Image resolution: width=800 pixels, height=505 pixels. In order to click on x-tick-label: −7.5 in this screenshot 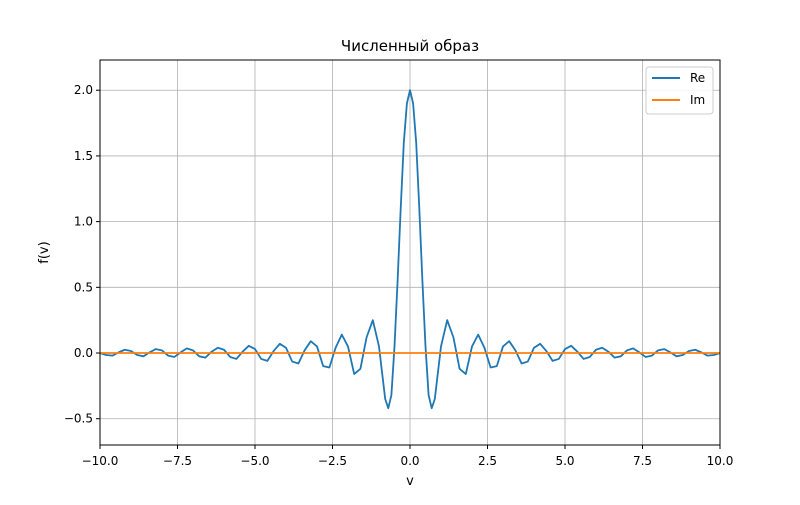, I will do `click(177, 461)`.